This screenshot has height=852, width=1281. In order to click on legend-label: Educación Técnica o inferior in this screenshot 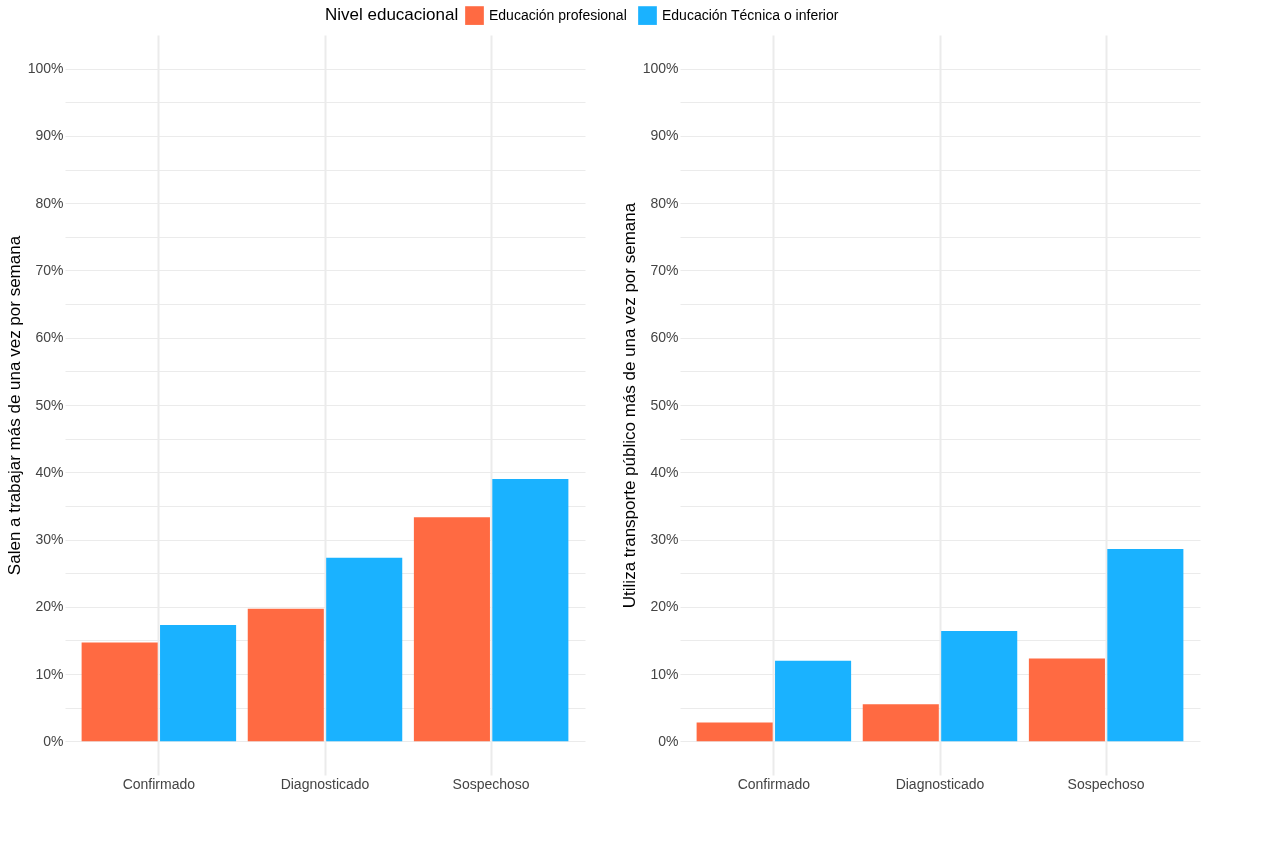, I will do `click(750, 14)`.